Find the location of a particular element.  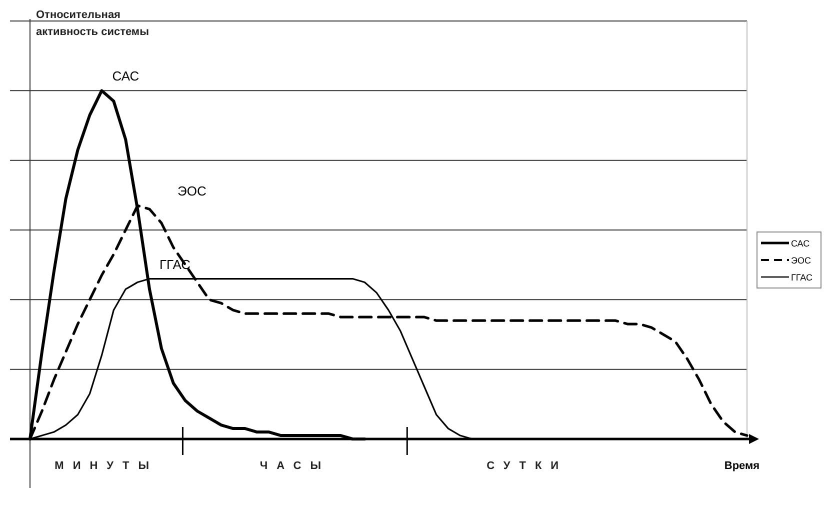

y-axis-title: Относительная активность системы is located at coordinates (92, 23).